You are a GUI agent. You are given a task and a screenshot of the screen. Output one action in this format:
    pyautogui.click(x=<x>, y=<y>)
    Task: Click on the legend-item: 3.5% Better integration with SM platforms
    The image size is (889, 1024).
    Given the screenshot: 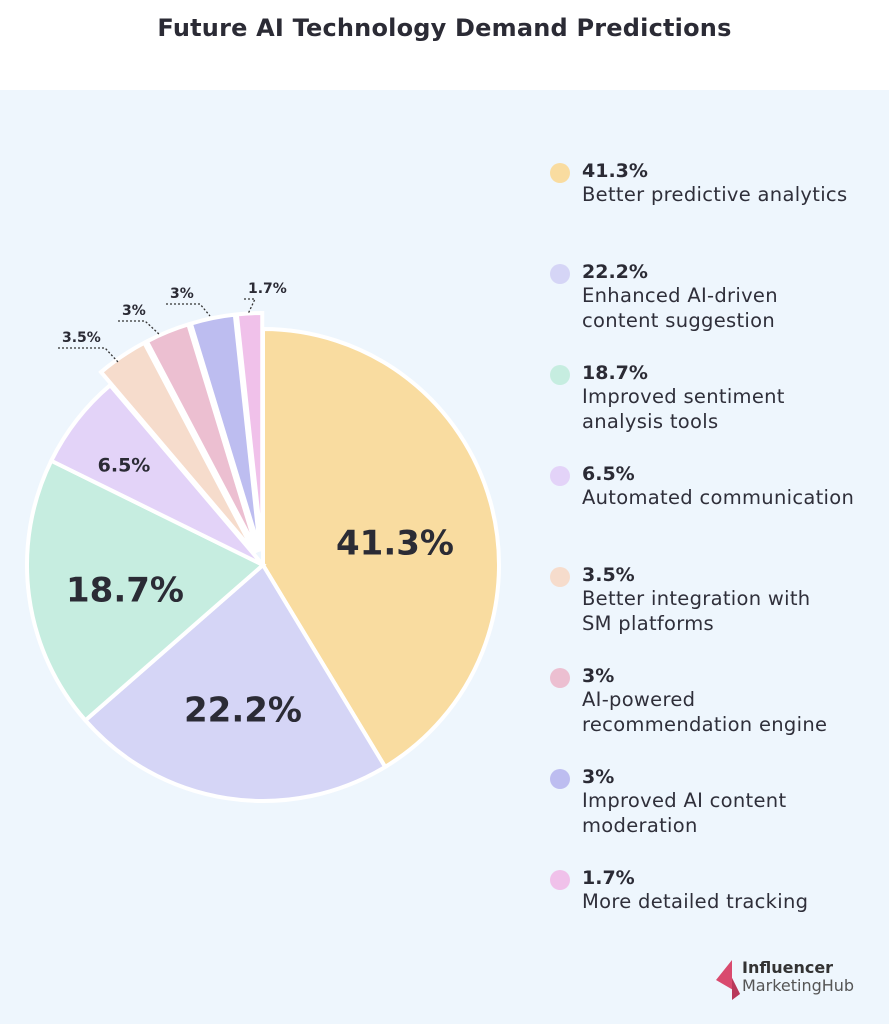 What is the action you would take?
    pyautogui.click(x=718, y=614)
    